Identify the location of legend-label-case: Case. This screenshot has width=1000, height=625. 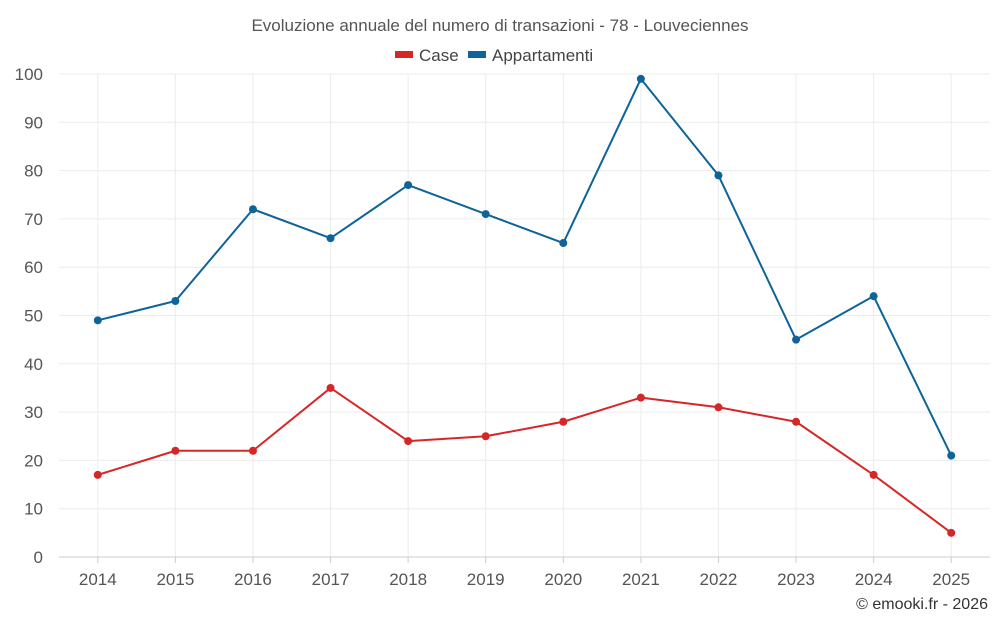
(439, 55).